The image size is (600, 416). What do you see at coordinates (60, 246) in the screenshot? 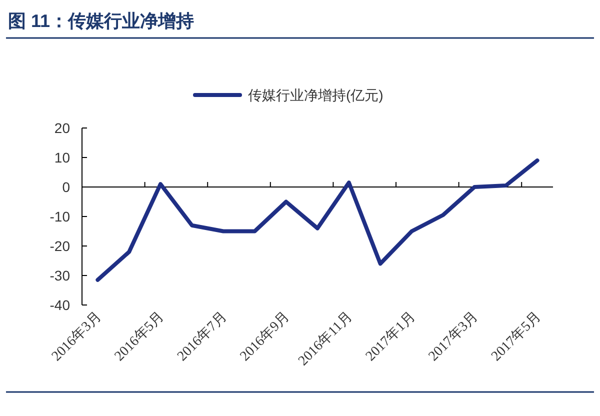
I see `y-tick-label: -20` at bounding box center [60, 246].